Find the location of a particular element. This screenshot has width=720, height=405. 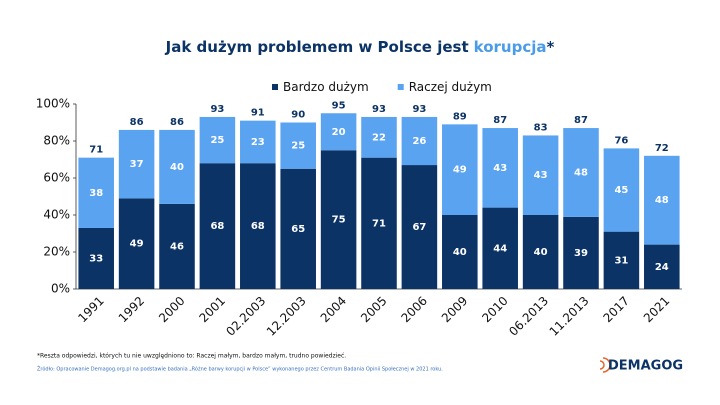

total-label: 89 is located at coordinates (460, 116).